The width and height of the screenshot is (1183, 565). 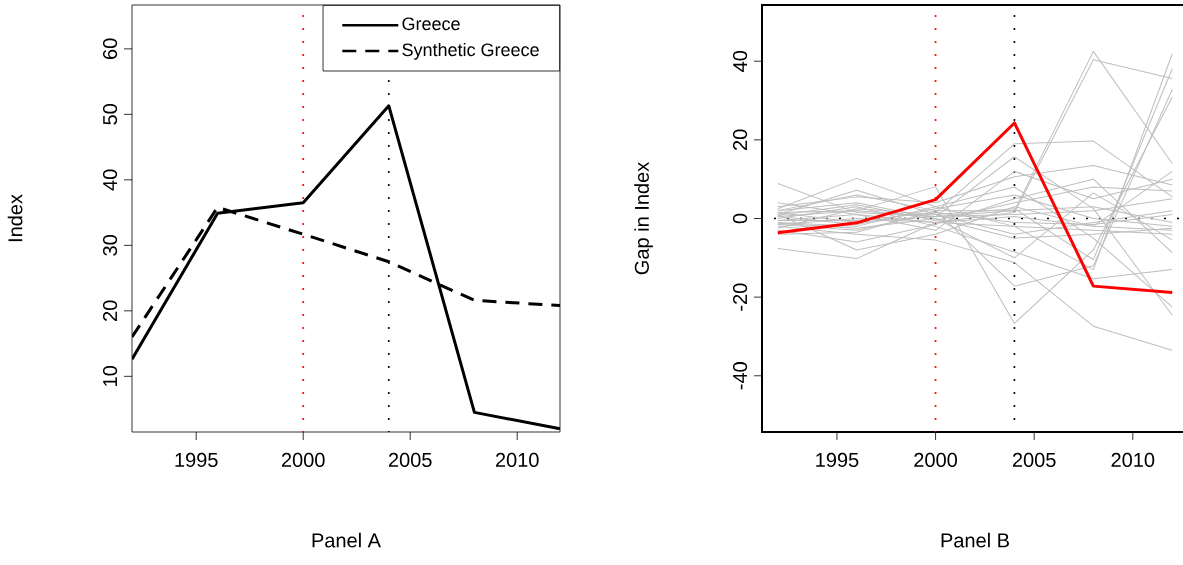 I want to click on y-tick-label: 60, so click(x=110, y=48).